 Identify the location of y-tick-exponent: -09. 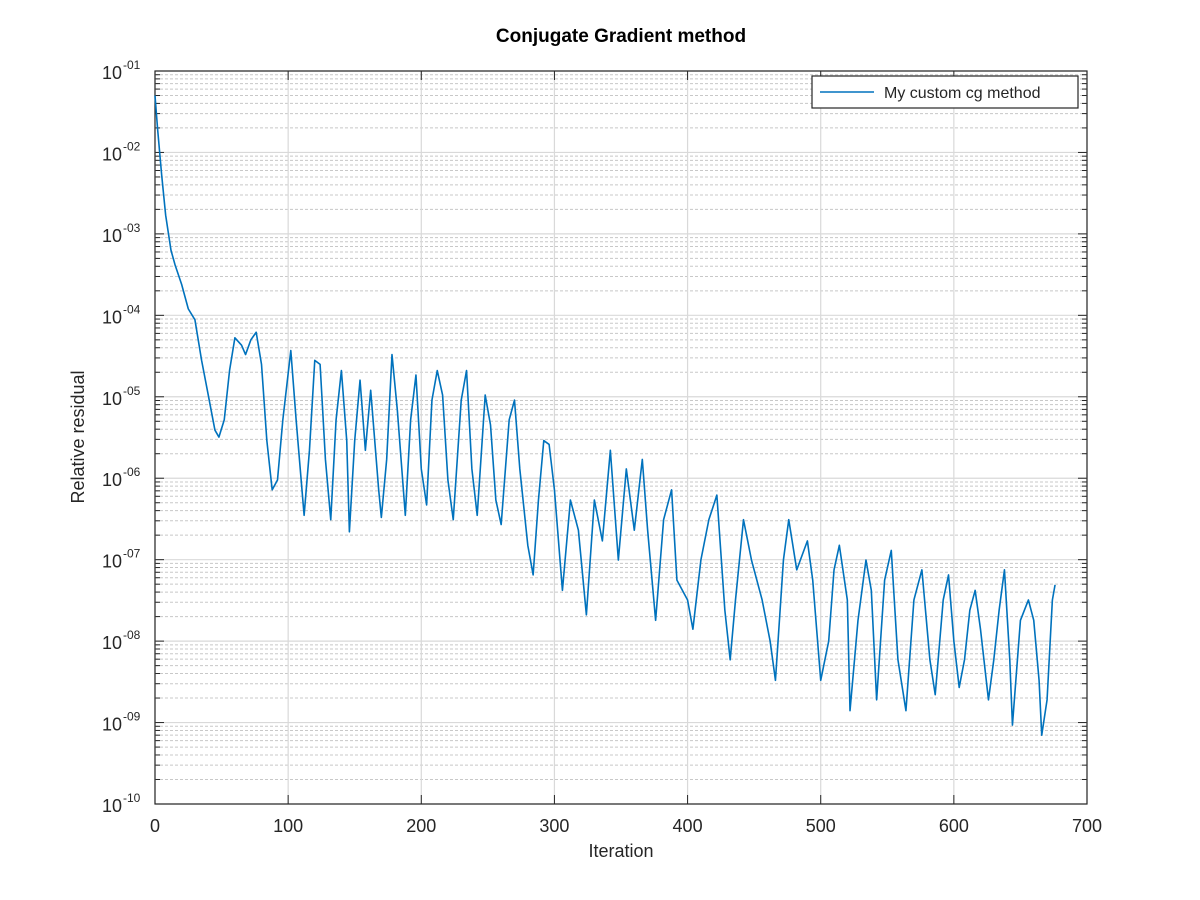
(132, 717).